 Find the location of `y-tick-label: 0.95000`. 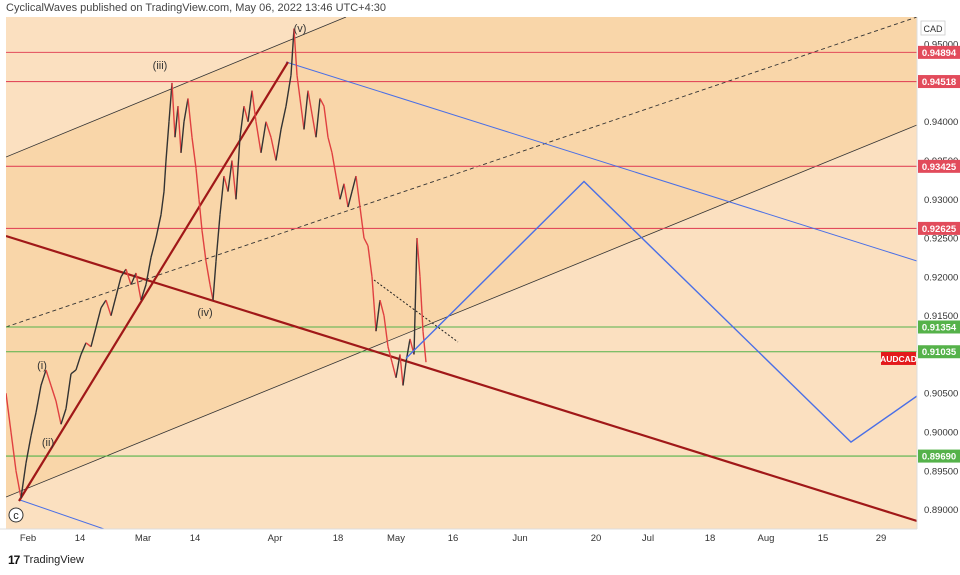

y-tick-label: 0.95000 is located at coordinates (941, 45).